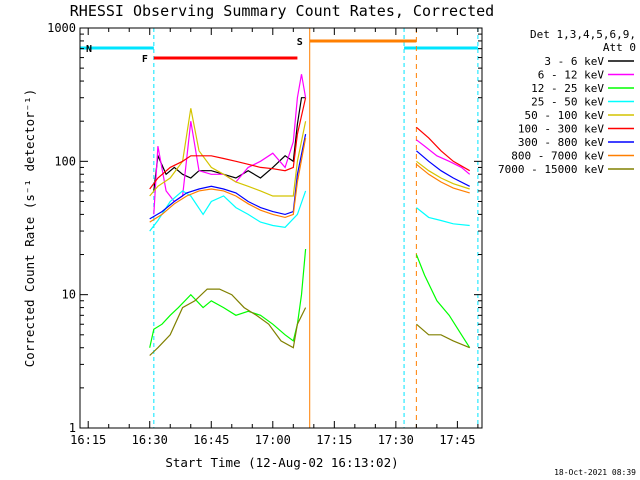 This screenshot has height=480, width=640. What do you see at coordinates (65, 161) in the screenshot?
I see `y-tick-label-2: 100` at bounding box center [65, 161].